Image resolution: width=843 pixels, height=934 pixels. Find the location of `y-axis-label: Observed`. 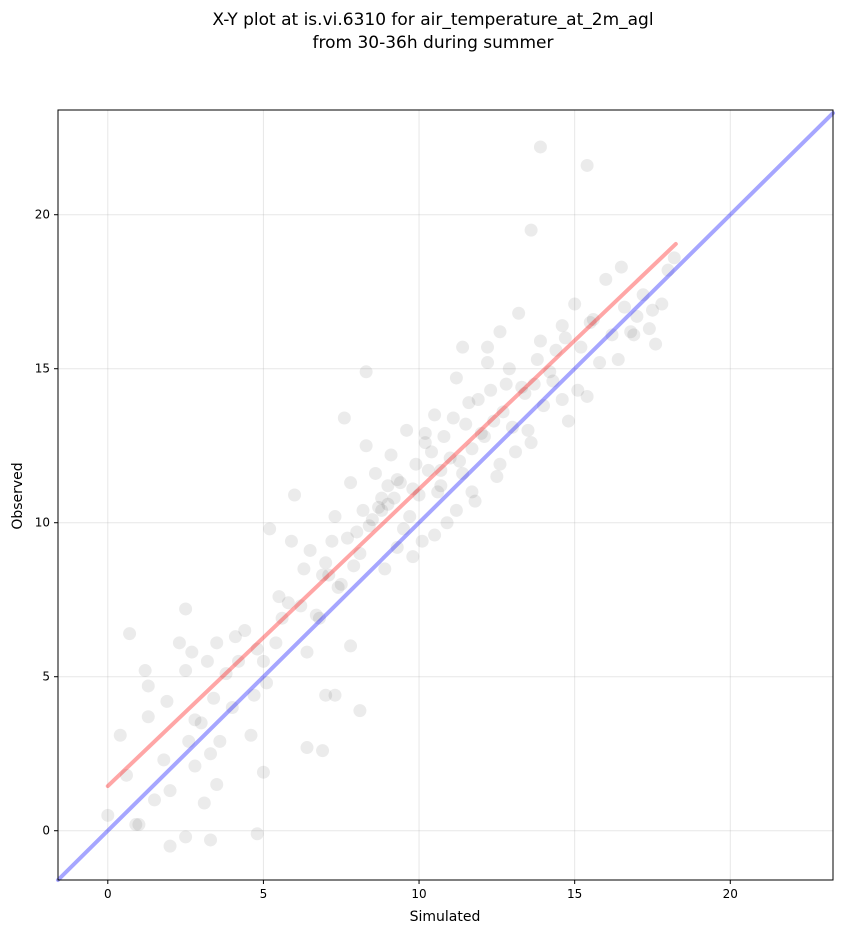

y-axis-label: Observed is located at coordinates (18, 495).